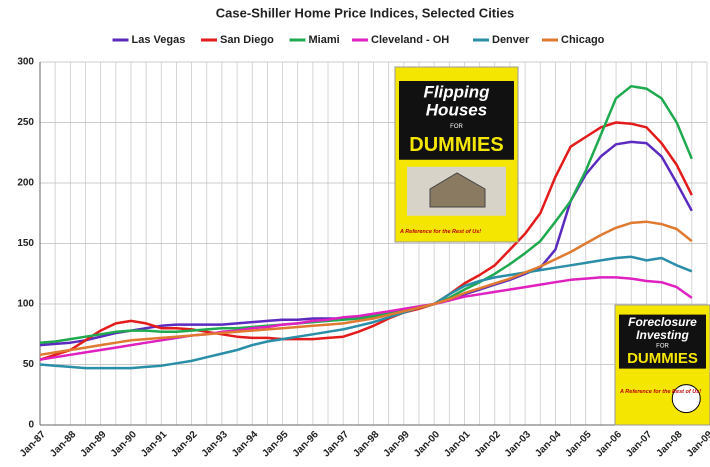  Describe the element at coordinates (25, 62) in the screenshot. I see `y-tick-label: 300` at that location.